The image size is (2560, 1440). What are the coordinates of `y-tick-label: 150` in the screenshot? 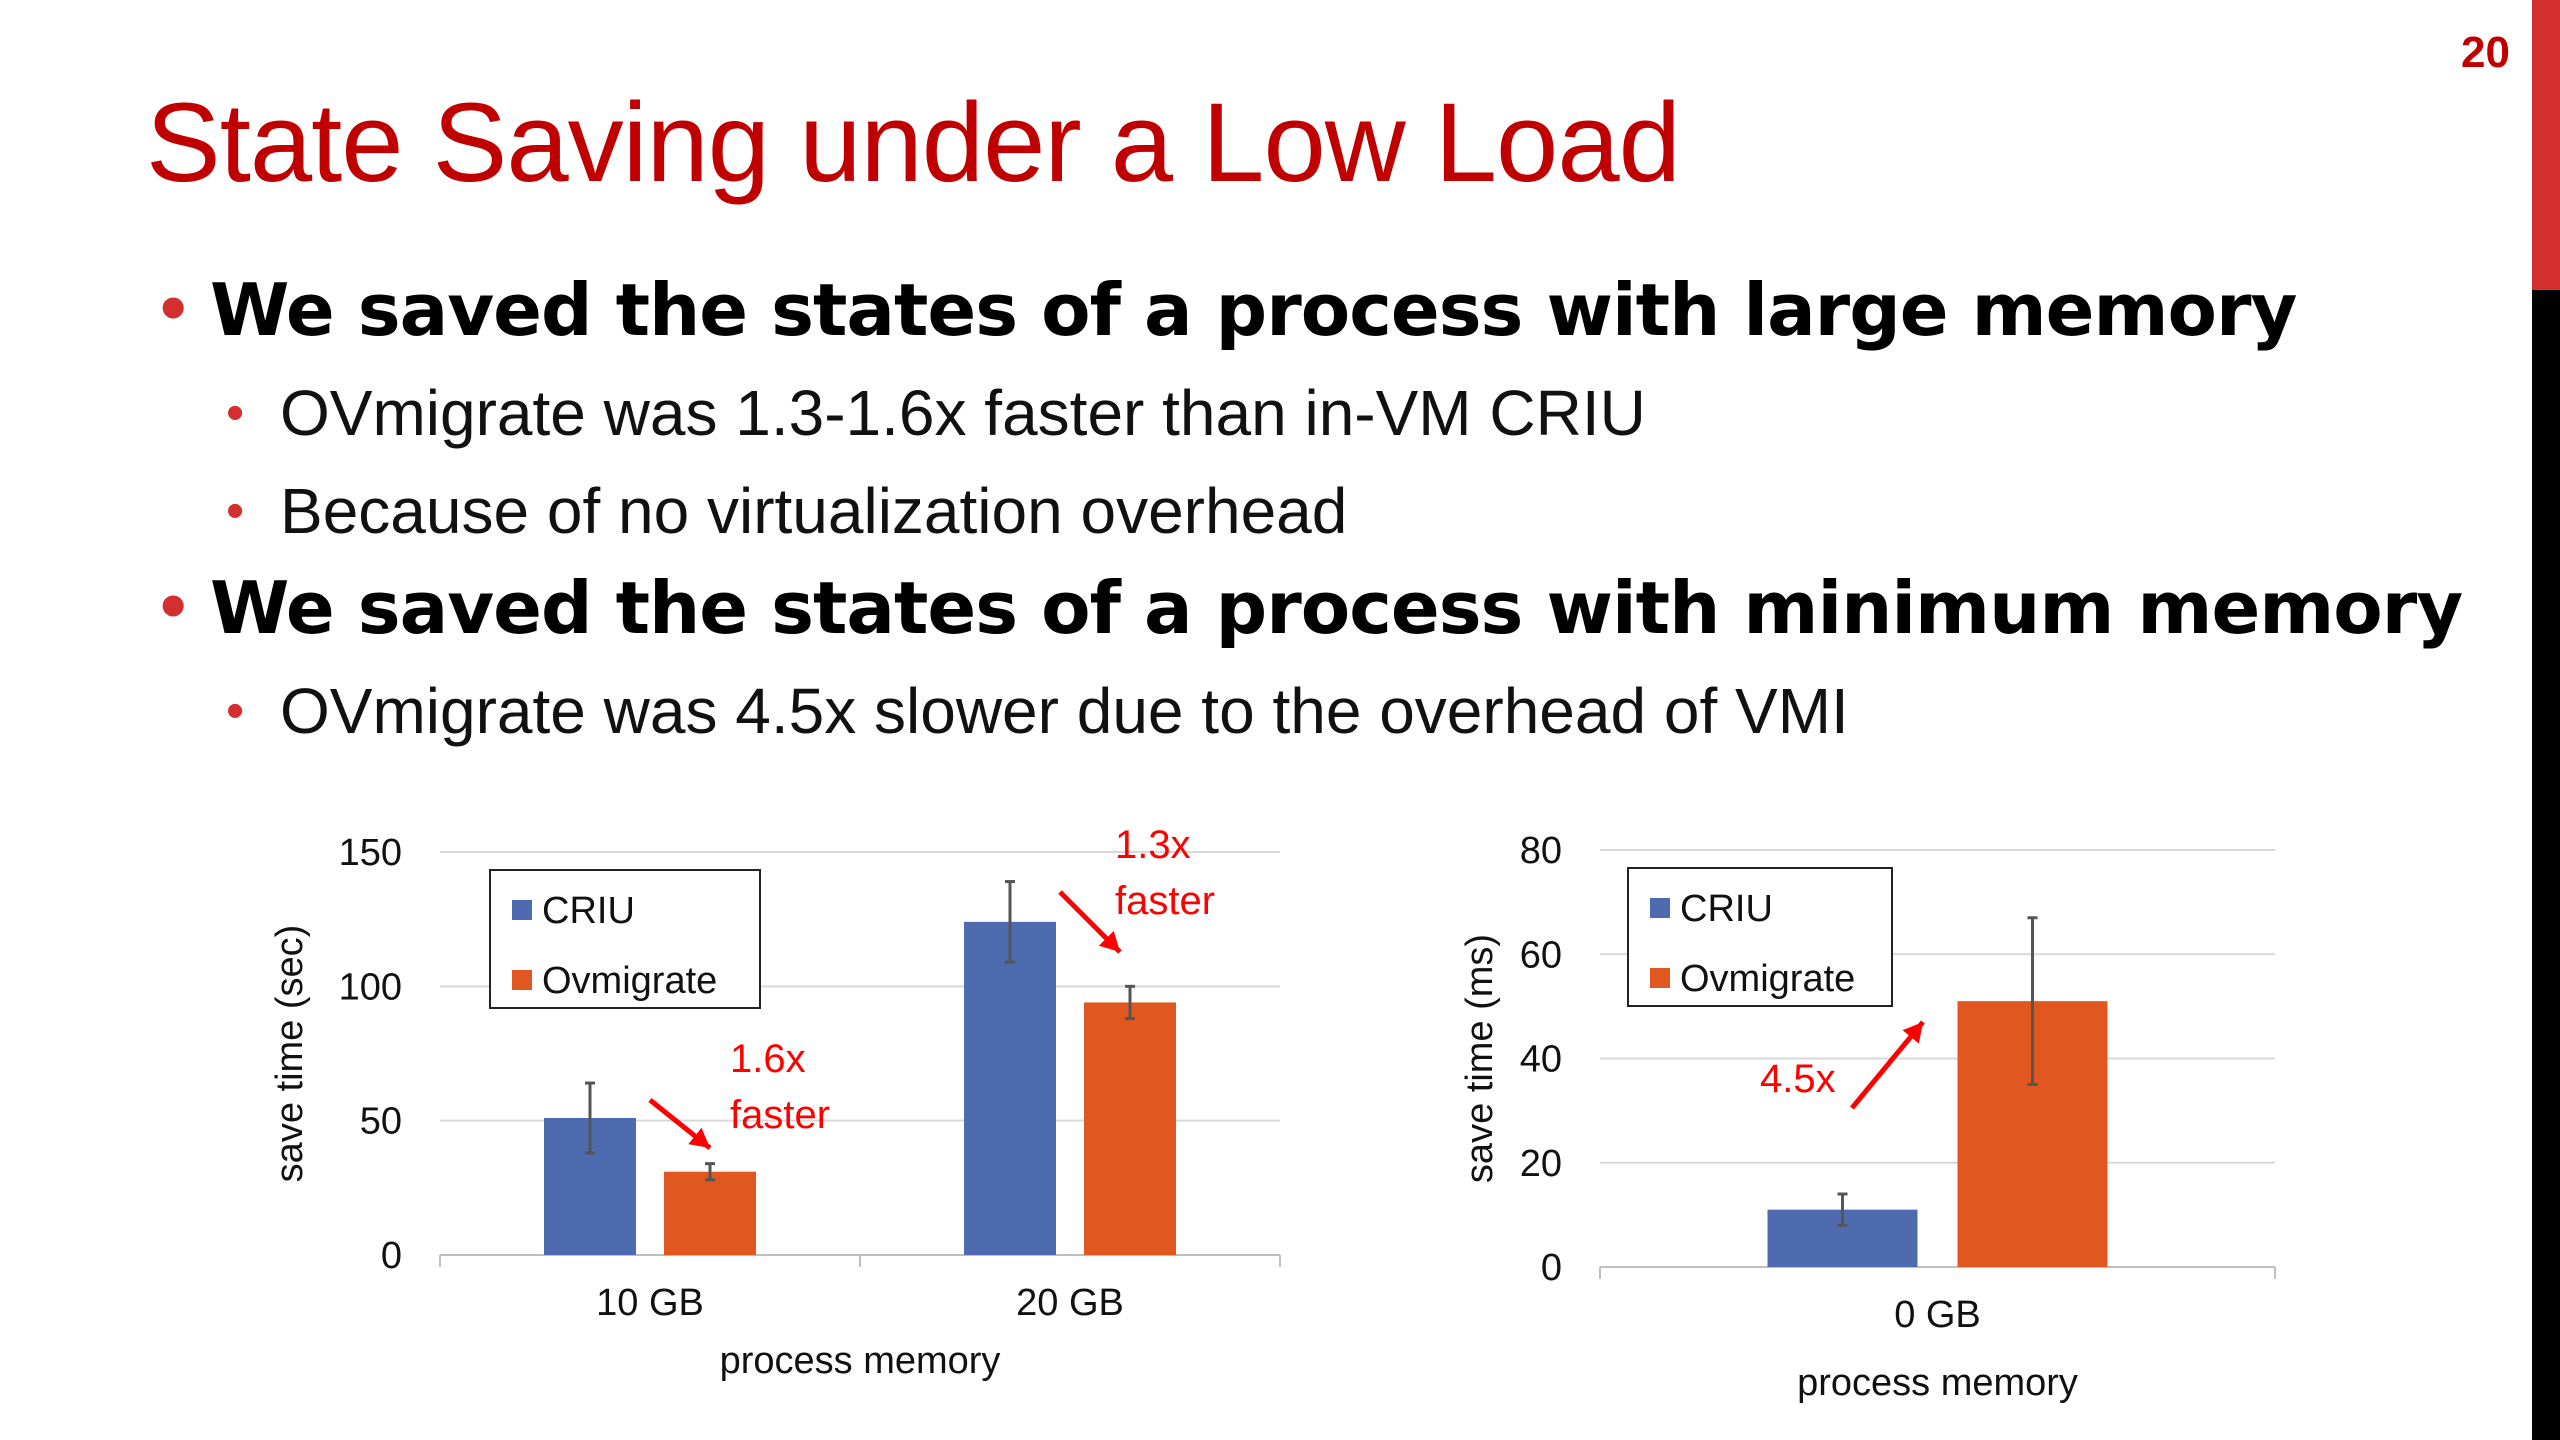 It's located at (370, 853).